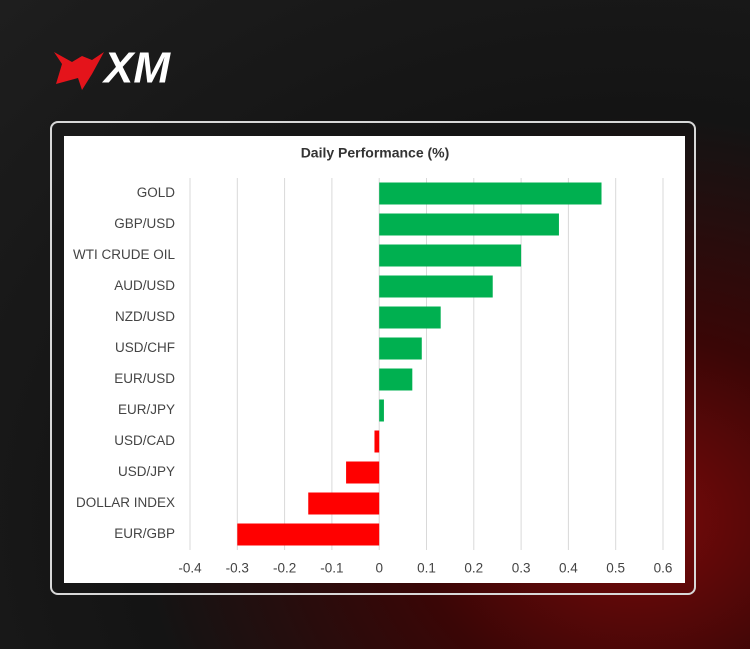 The width and height of the screenshot is (750, 649). What do you see at coordinates (375, 153) in the screenshot?
I see `chart-title: Daily Performance (%)` at bounding box center [375, 153].